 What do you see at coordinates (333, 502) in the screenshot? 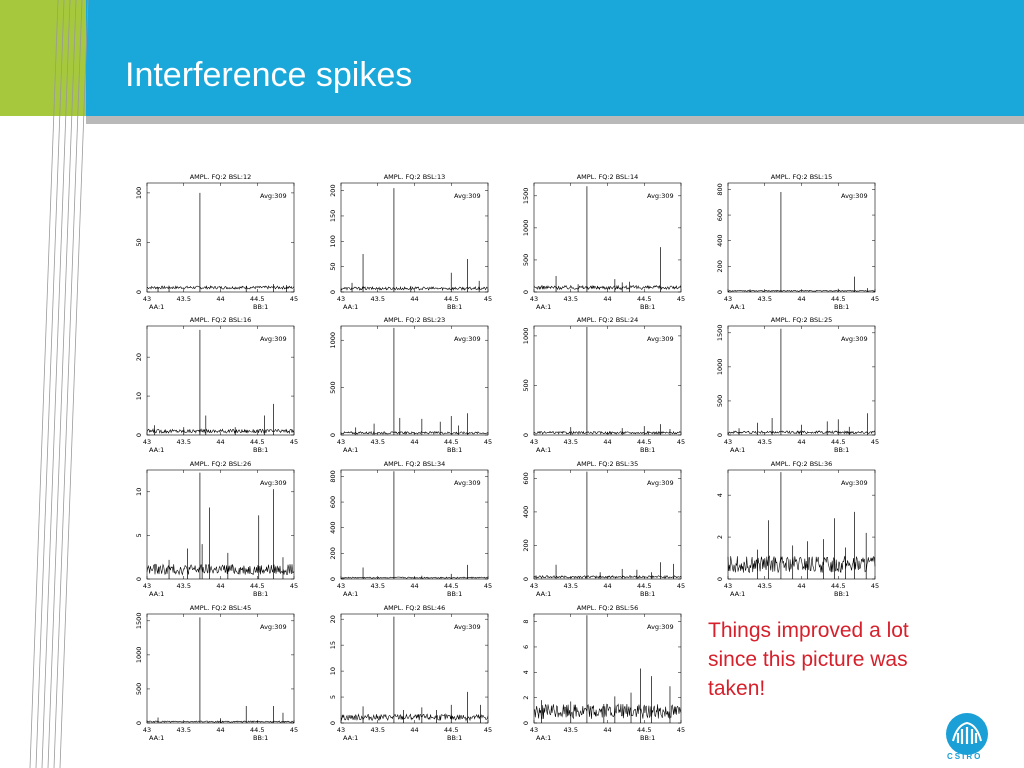
I see `y-tick-label: 600` at bounding box center [333, 502].